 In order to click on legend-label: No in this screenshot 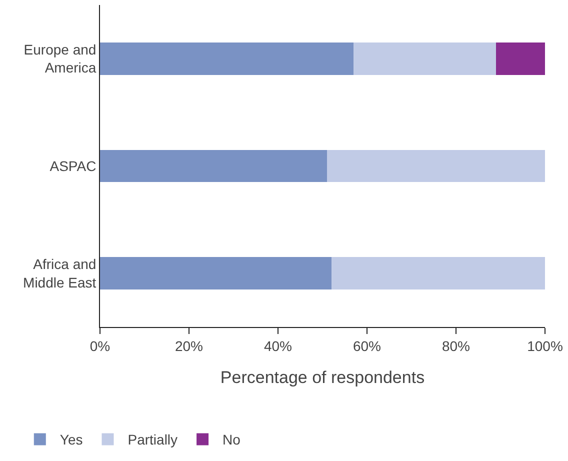, I will do `click(231, 440)`.